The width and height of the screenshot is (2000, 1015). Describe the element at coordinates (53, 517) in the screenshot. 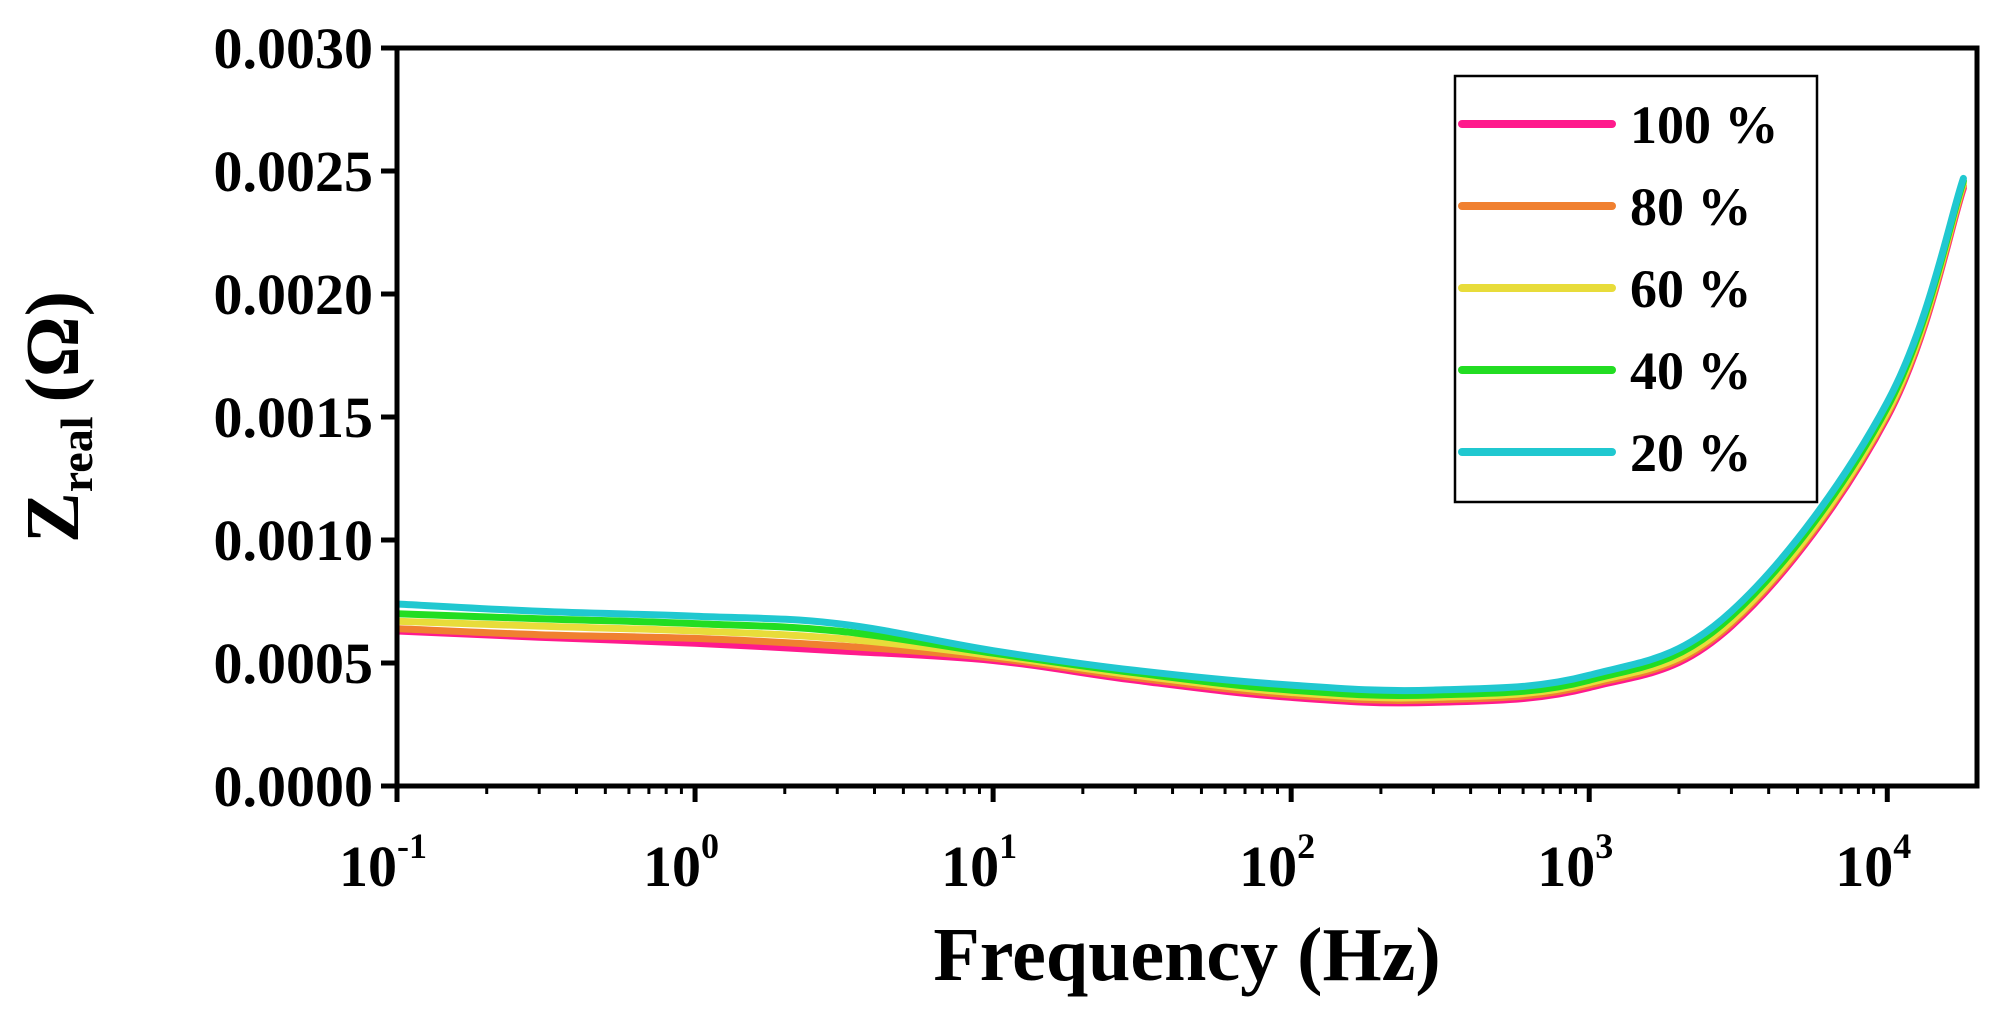

I see `y-axis-title-base: Z` at that location.